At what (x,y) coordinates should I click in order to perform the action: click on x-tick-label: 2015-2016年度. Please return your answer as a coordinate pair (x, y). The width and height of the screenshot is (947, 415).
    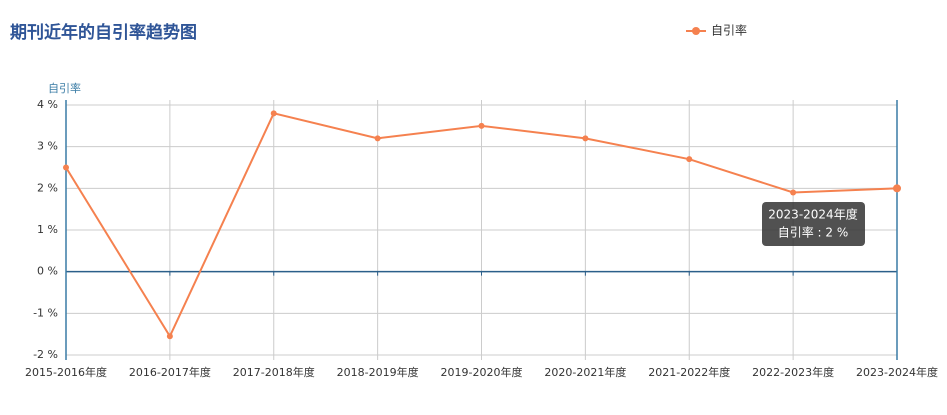
    Looking at the image, I should click on (66, 372).